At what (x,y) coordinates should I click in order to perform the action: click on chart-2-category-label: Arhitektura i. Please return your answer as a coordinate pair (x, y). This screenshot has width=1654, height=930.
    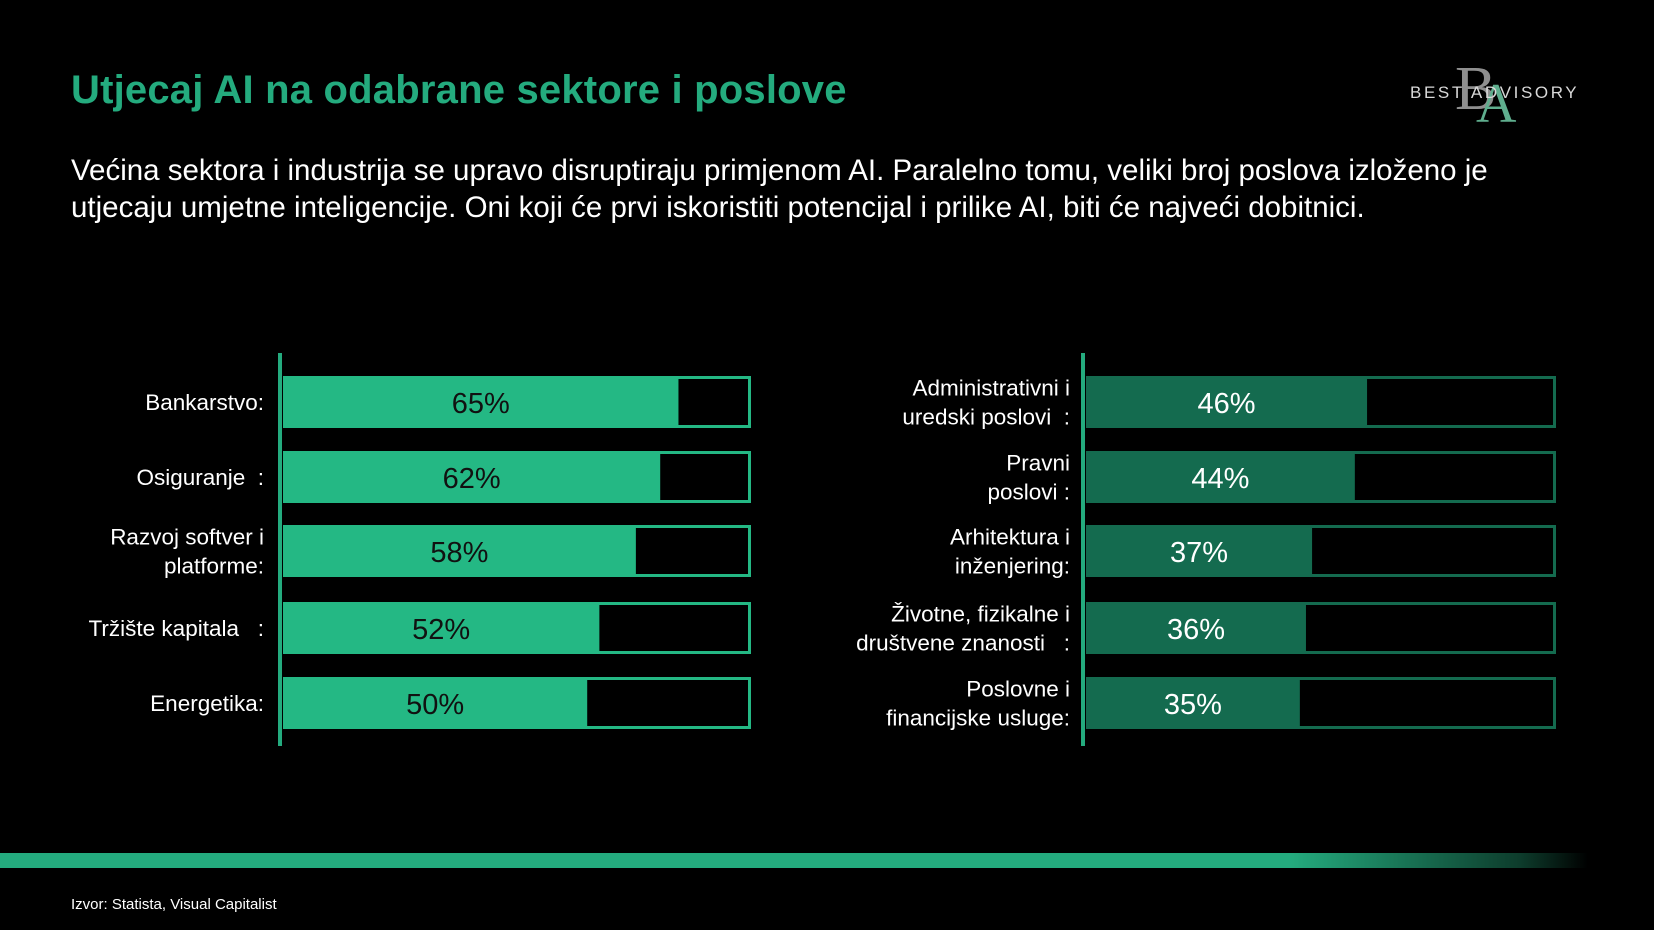
    Looking at the image, I should click on (1010, 537).